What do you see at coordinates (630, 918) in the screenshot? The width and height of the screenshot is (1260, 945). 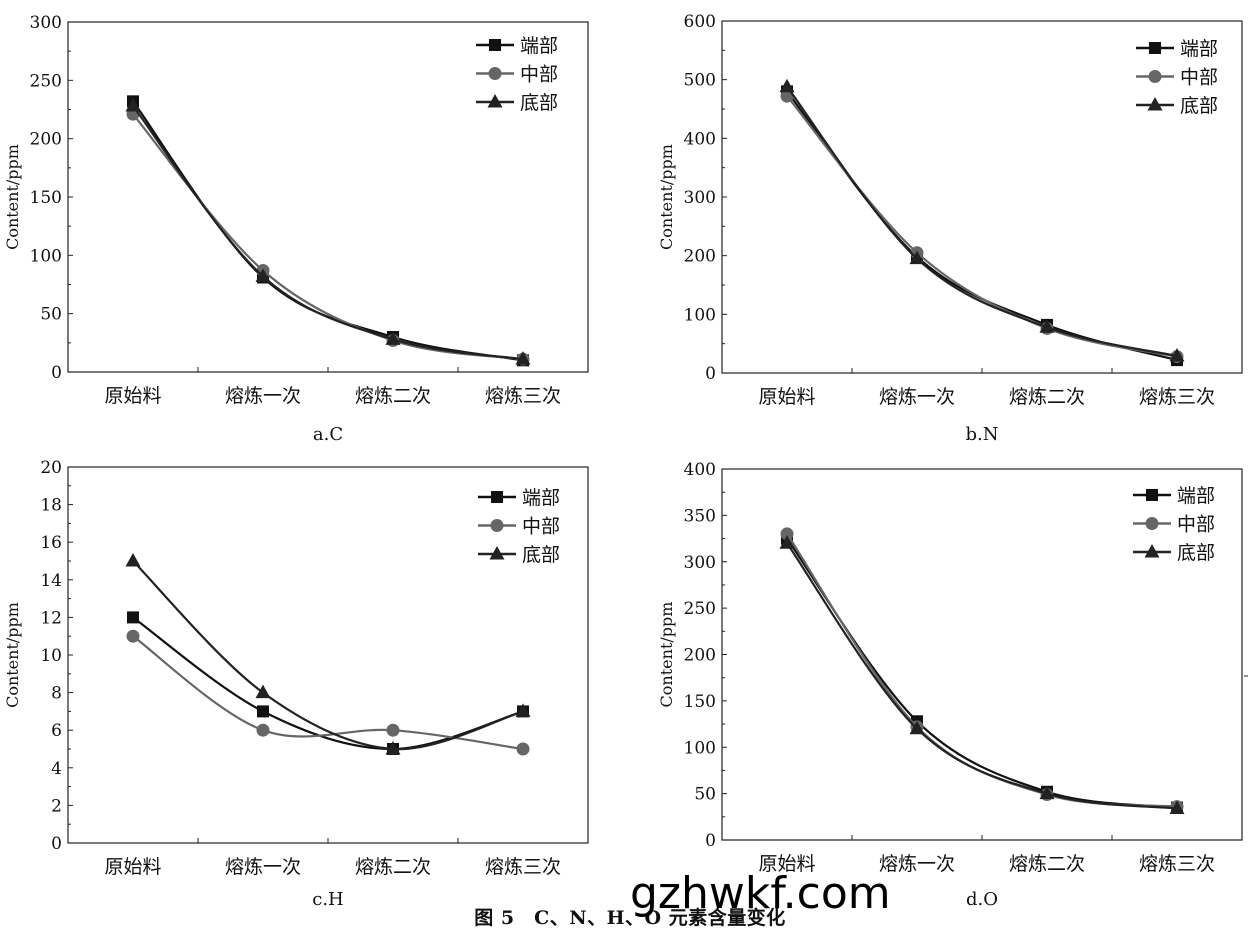 I see `figure-caption: 图 5 C、N、H、O 元素含量变化` at bounding box center [630, 918].